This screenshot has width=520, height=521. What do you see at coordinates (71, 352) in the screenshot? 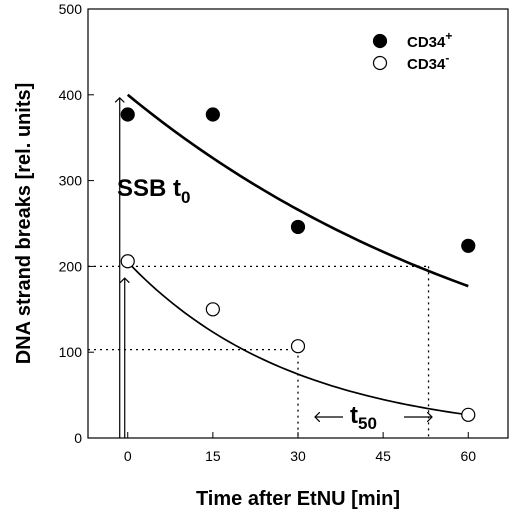
I see `y-tick-label: 100` at bounding box center [71, 352].